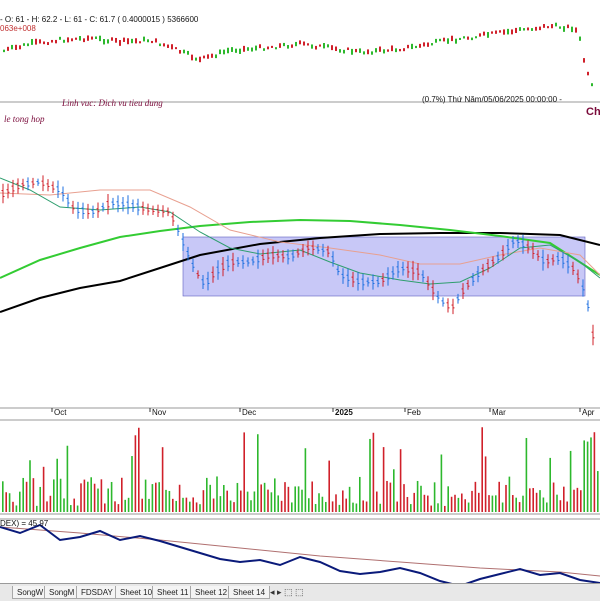 This screenshot has height=601, width=600. I want to click on nav-arrow-icon: ◂ ▸ ⬚ ⬚, so click(287, 592).